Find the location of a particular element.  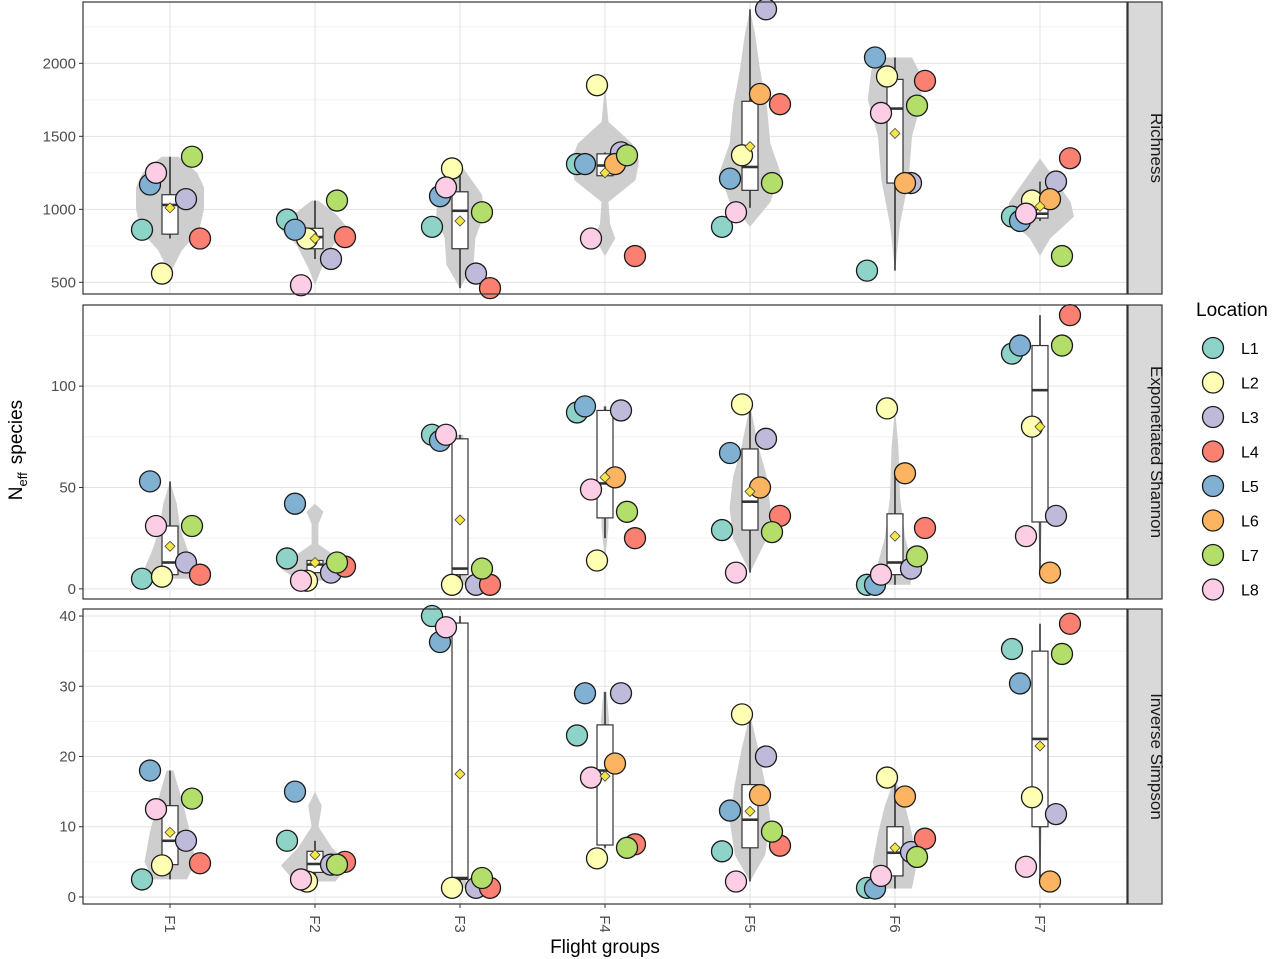

y-axis-title: Neff species is located at coordinates (18, 450).